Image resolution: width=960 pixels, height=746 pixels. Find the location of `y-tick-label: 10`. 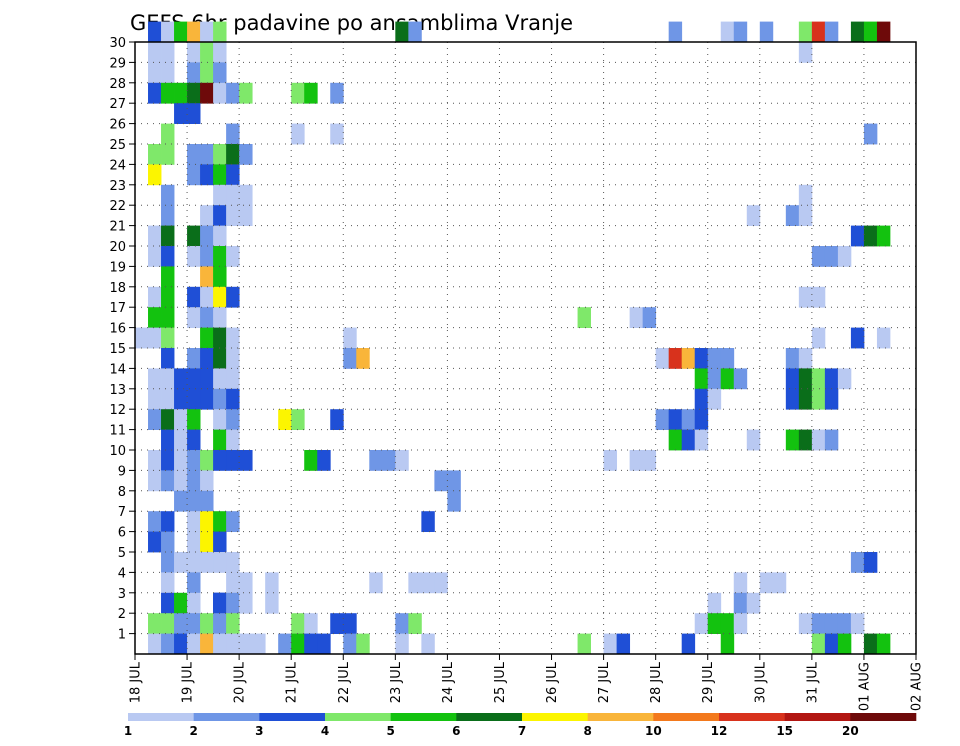

y-tick-label: 10 is located at coordinates (117, 451).